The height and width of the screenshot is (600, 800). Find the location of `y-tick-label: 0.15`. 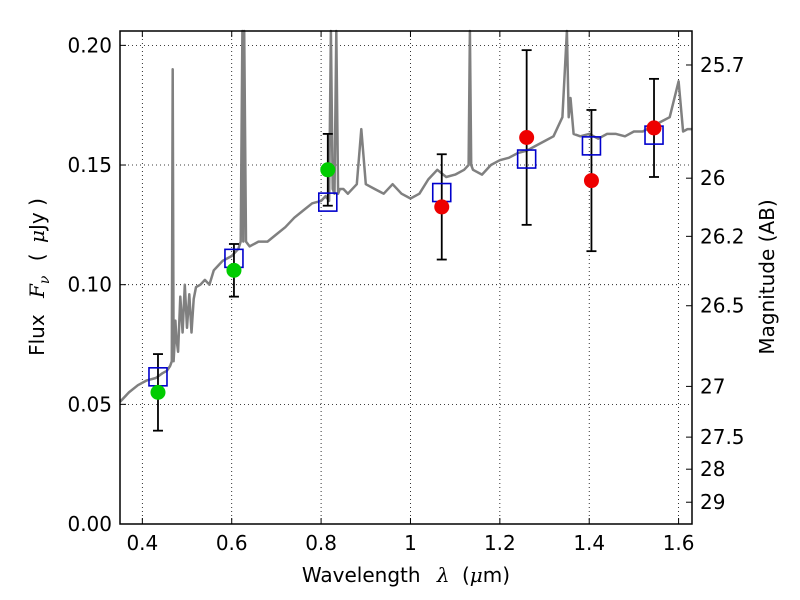

y-tick-label: 0.15 is located at coordinates (89, 165).